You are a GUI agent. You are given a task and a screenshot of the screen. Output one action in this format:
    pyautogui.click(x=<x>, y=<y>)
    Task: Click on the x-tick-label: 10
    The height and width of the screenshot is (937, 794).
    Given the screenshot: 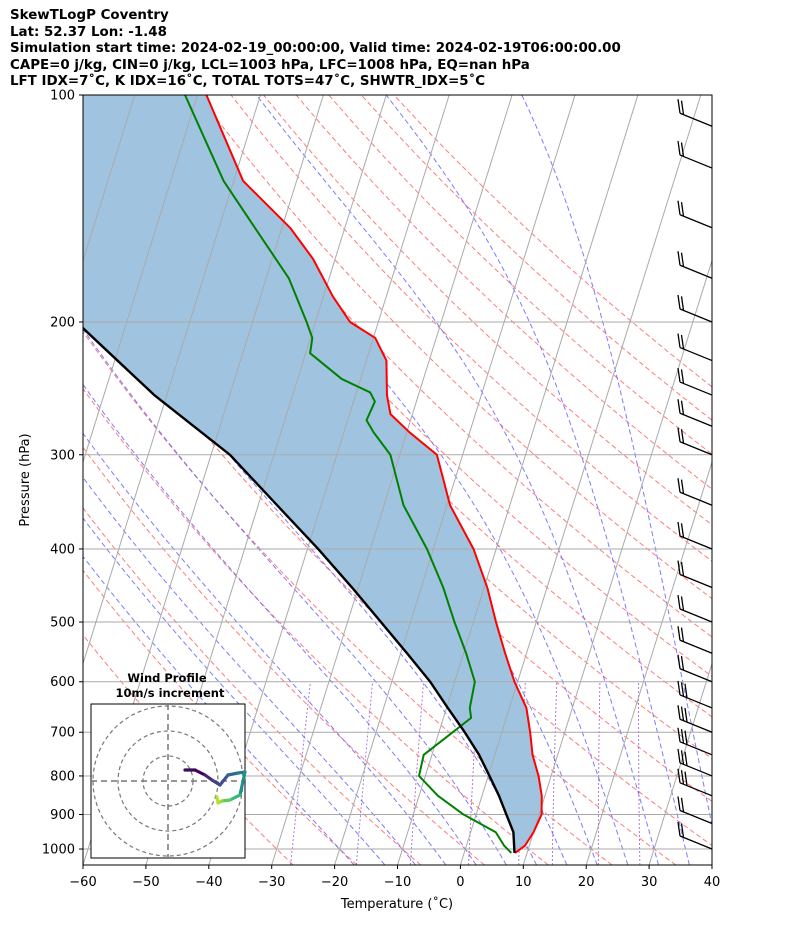 What is the action you would take?
    pyautogui.click(x=523, y=882)
    